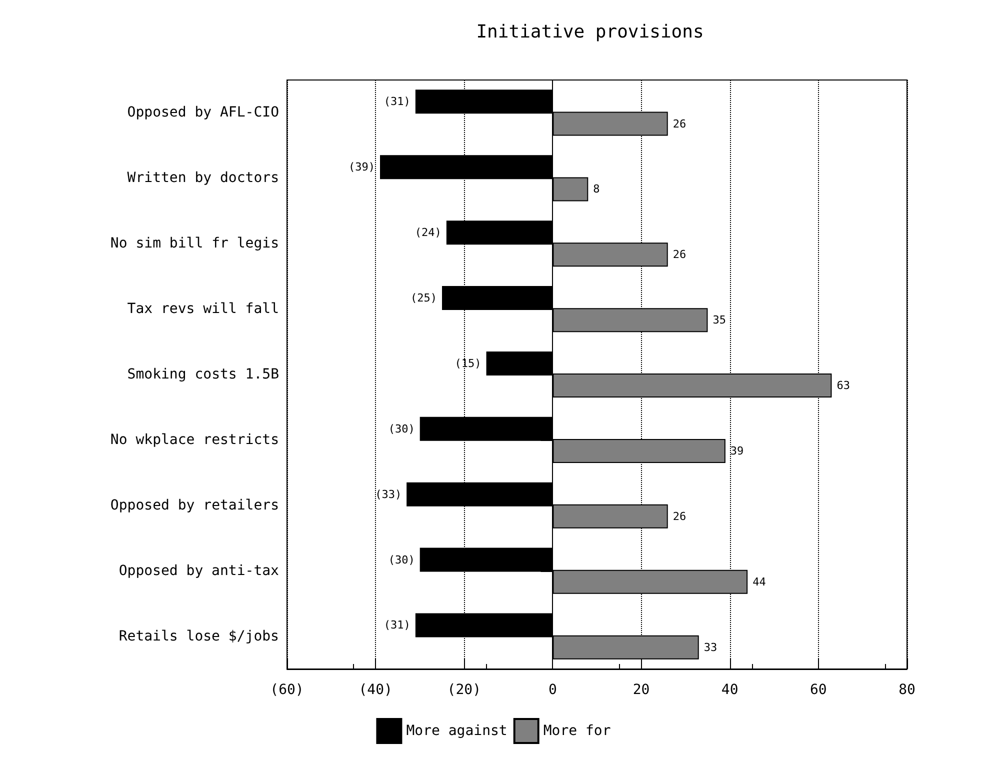  What do you see at coordinates (457, 731) in the screenshot?
I see `legend-label: More against` at bounding box center [457, 731].